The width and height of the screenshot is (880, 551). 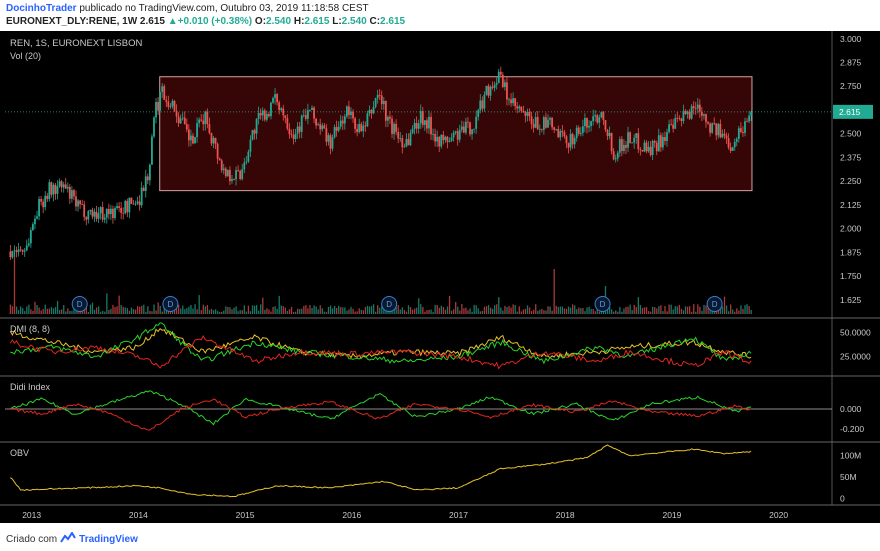 I want to click on dmi-title: DMI (8, 8), so click(x=30, y=329).